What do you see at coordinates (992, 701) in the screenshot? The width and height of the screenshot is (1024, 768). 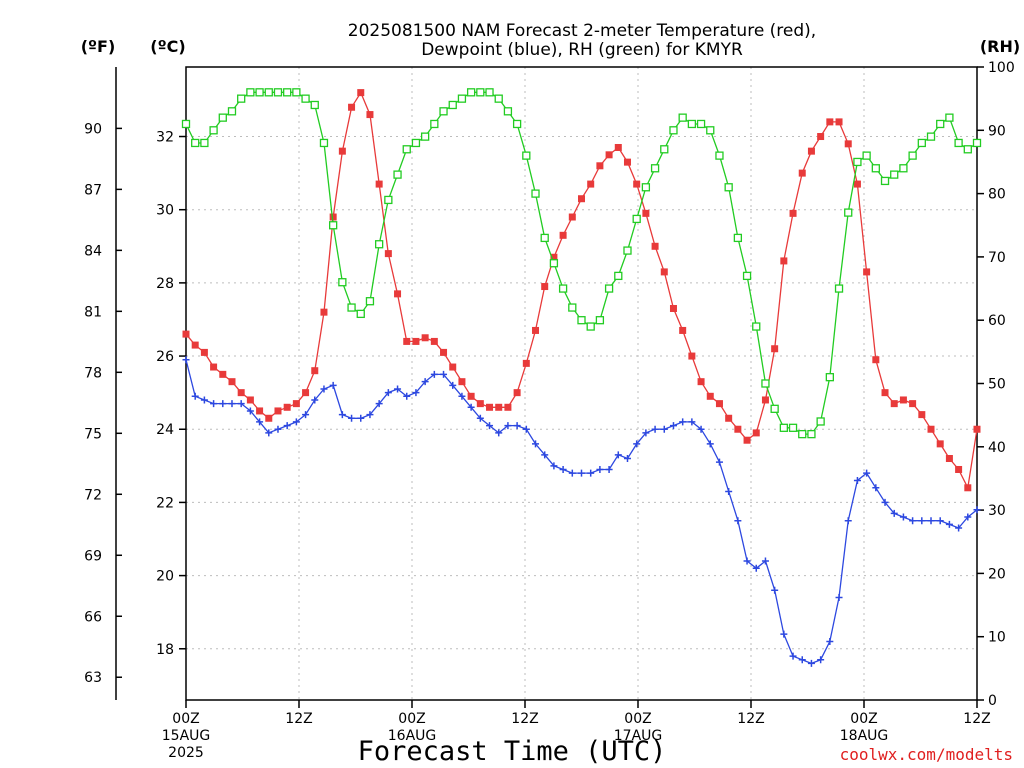 I see `rh-tick-label: 0` at bounding box center [992, 701].